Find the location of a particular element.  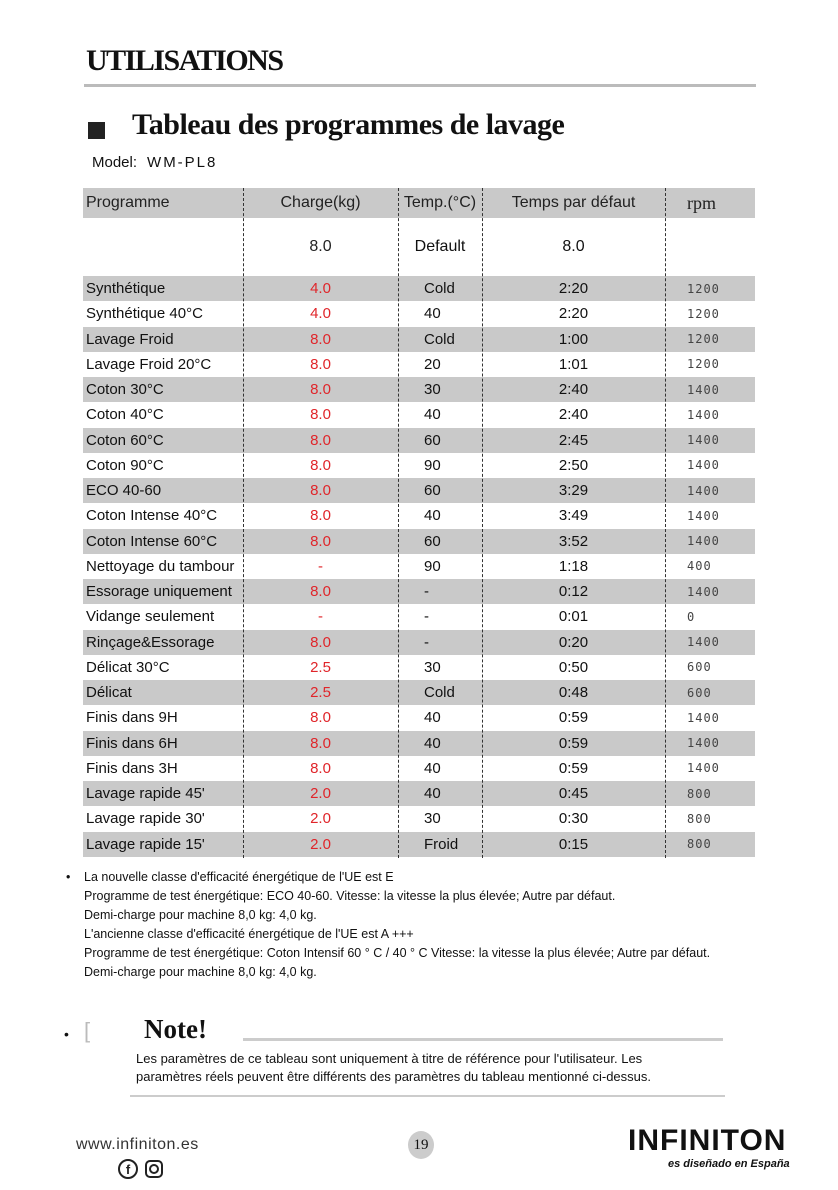

note-title: Note! is located at coordinates (175, 1029).